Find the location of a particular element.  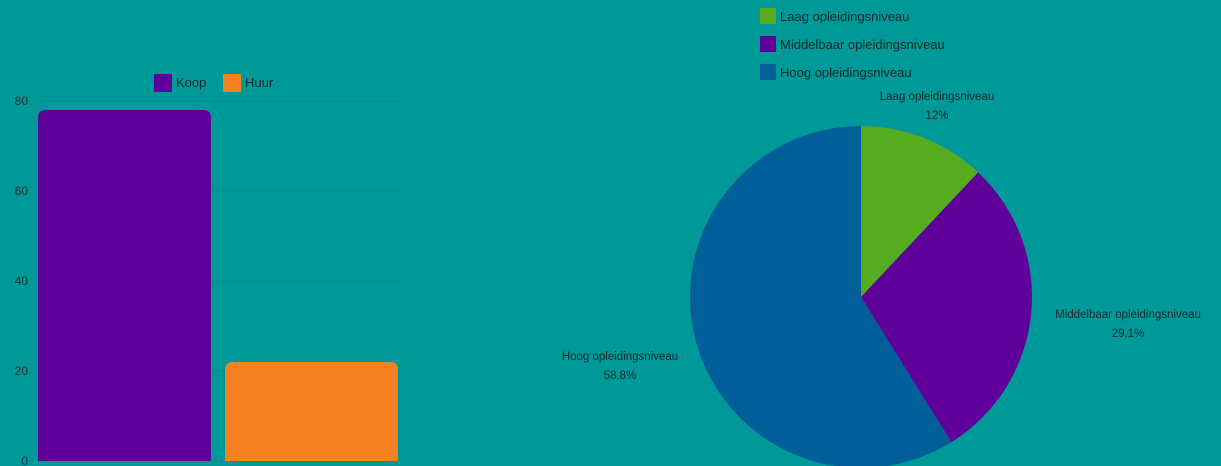

bar-y-tick-label: 40 is located at coordinates (22, 281).